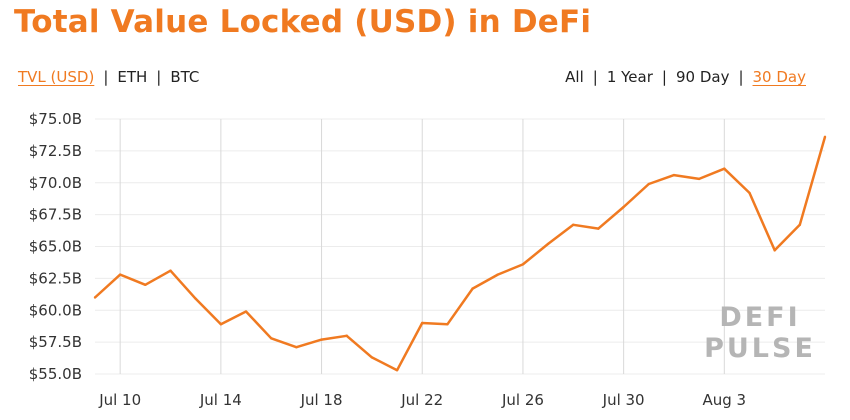 Image resolution: width=850 pixels, height=420 pixels. I want to click on y-tick-label: $57.5B, so click(55, 342).